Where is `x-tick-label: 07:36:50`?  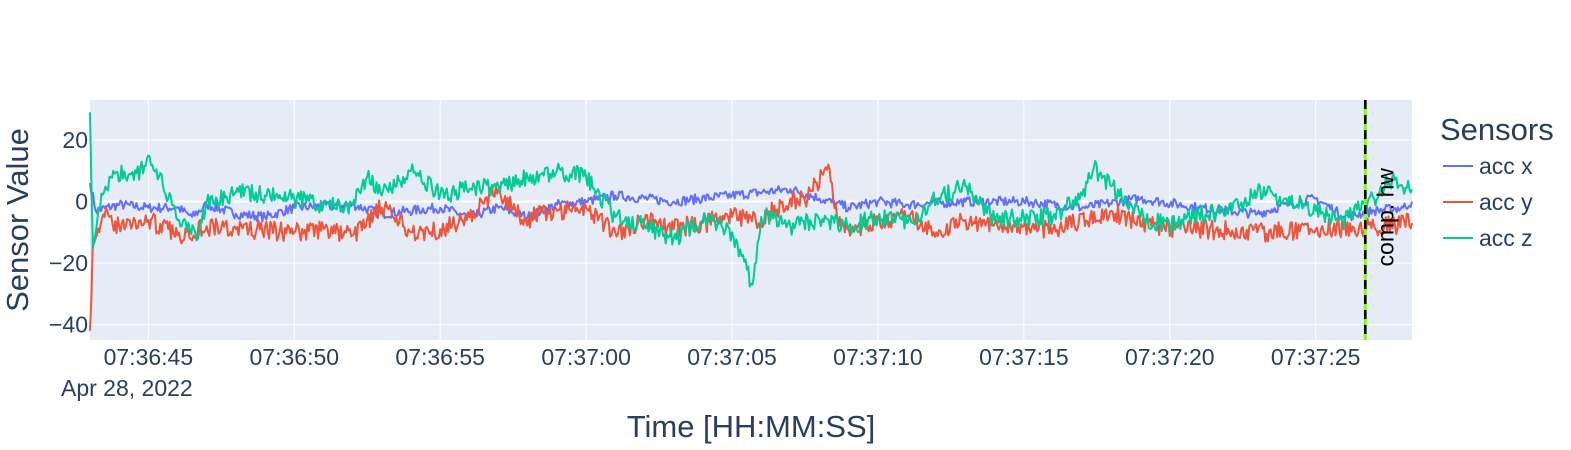
x-tick-label: 07:36:50 is located at coordinates (295, 357).